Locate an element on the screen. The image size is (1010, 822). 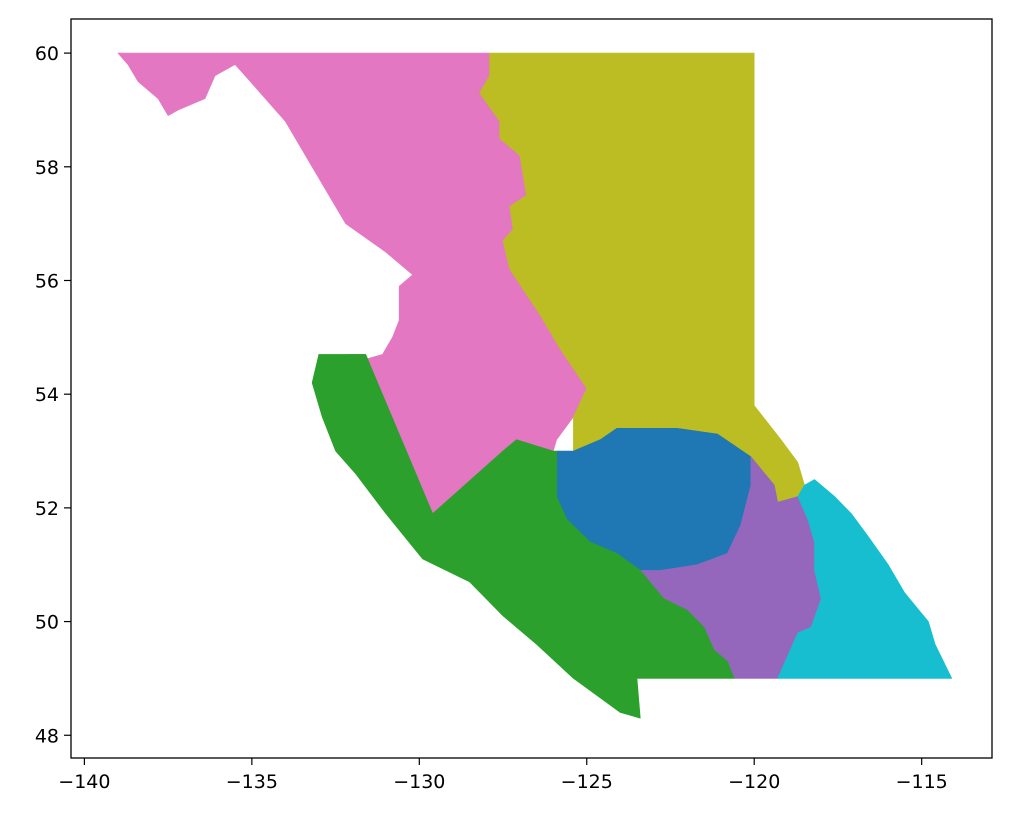
x-tick-label: −125 is located at coordinates (587, 782).